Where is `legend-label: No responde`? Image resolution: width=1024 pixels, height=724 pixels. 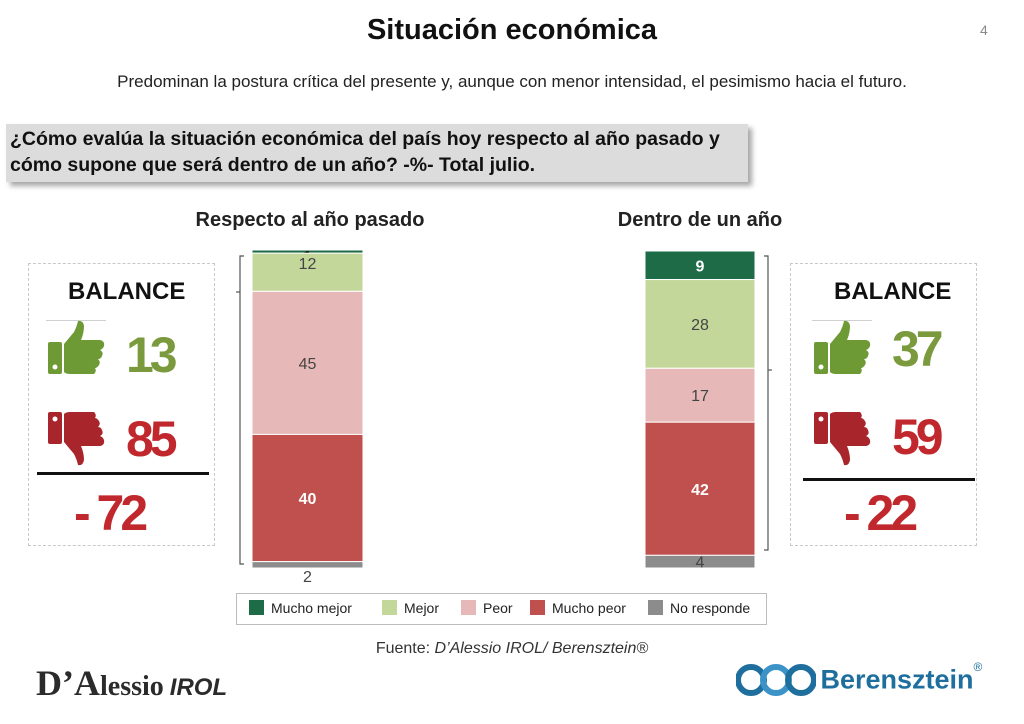
legend-label: No responde is located at coordinates (710, 608).